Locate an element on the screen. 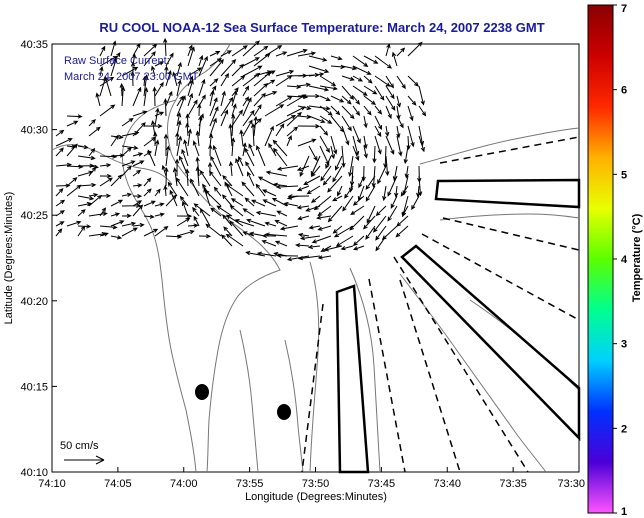 Image resolution: width=644 pixels, height=518 pixels. current-time-label: March 24, 2007 23:00 GMT is located at coordinates (131, 77).